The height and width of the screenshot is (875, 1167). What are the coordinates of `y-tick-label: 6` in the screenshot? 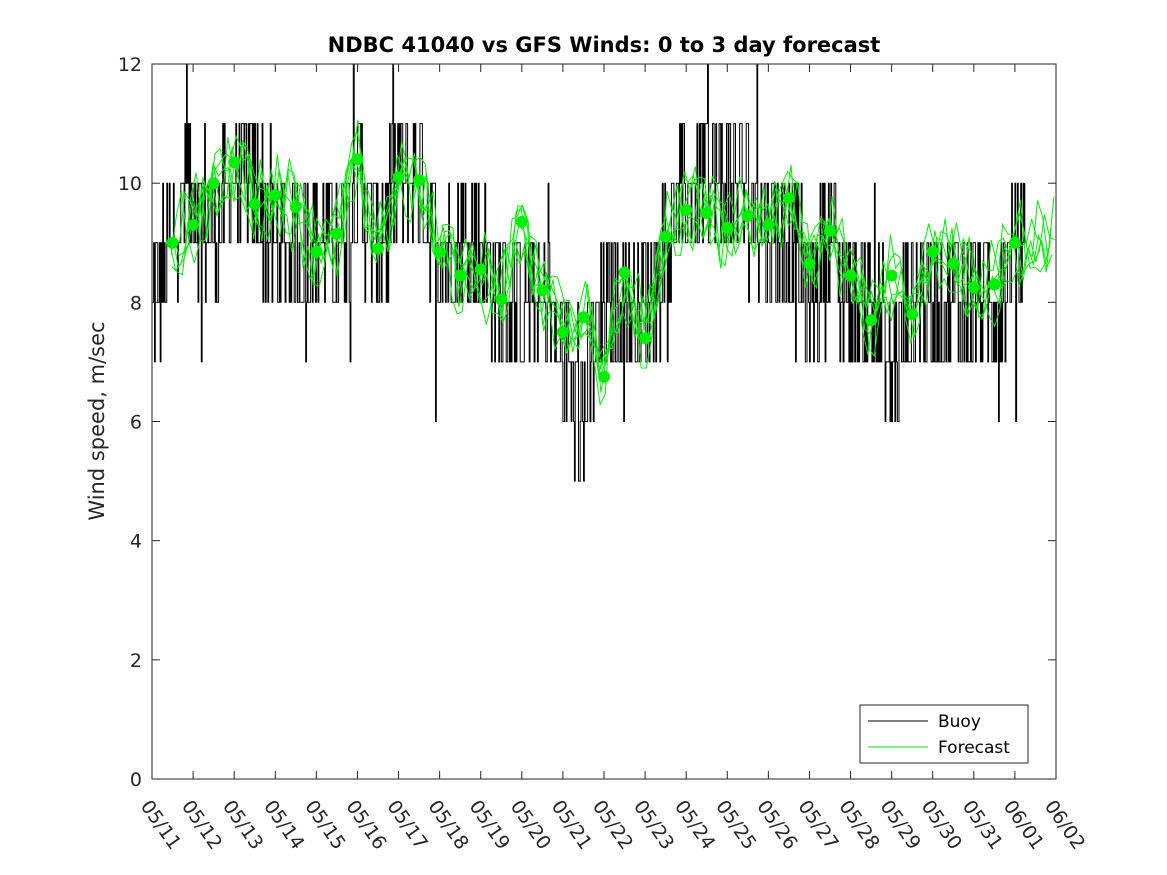 It's located at (136, 423).